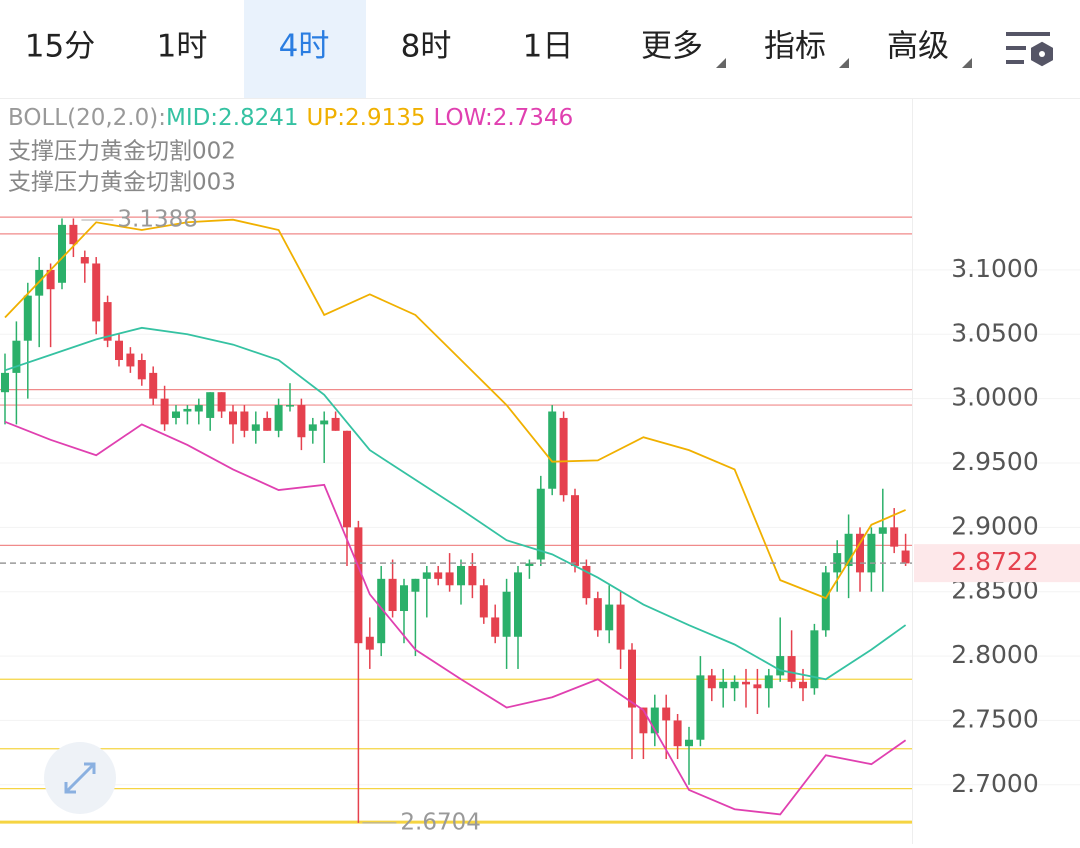 This screenshot has width=1080, height=848. I want to click on legend-up: UP:2.9135, so click(366, 118).